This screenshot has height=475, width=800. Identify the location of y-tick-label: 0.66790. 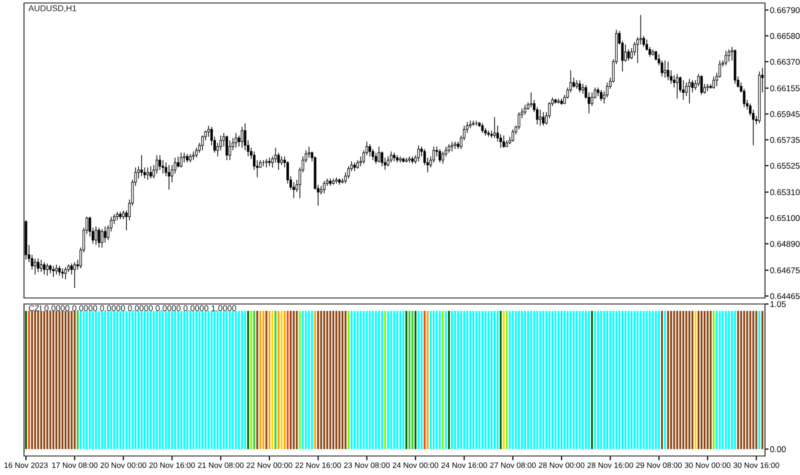
(785, 10).